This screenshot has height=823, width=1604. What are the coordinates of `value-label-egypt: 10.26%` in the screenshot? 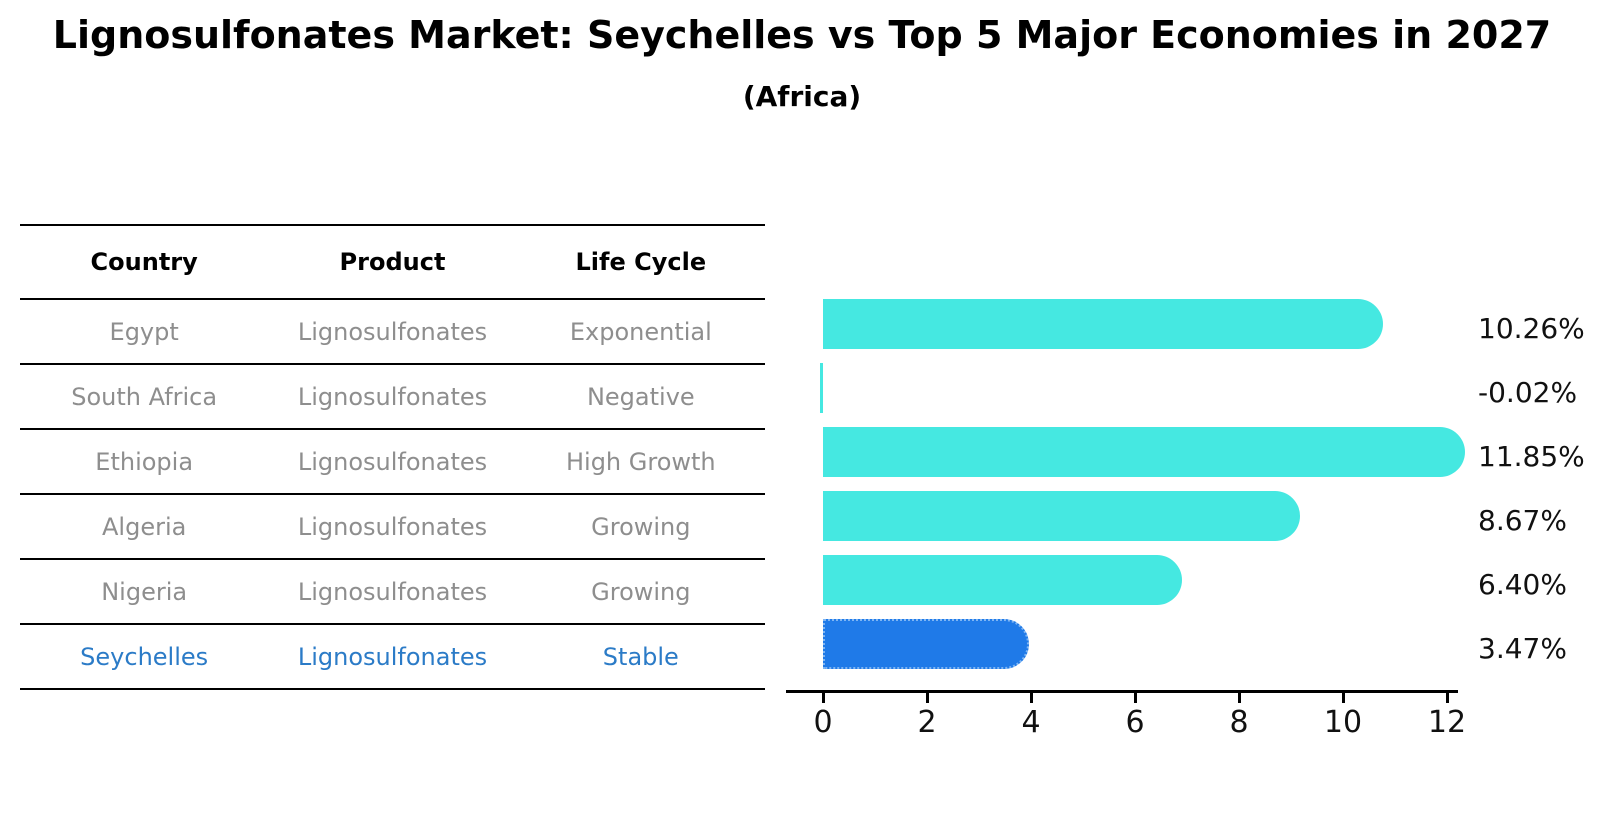 It's located at (1531, 328).